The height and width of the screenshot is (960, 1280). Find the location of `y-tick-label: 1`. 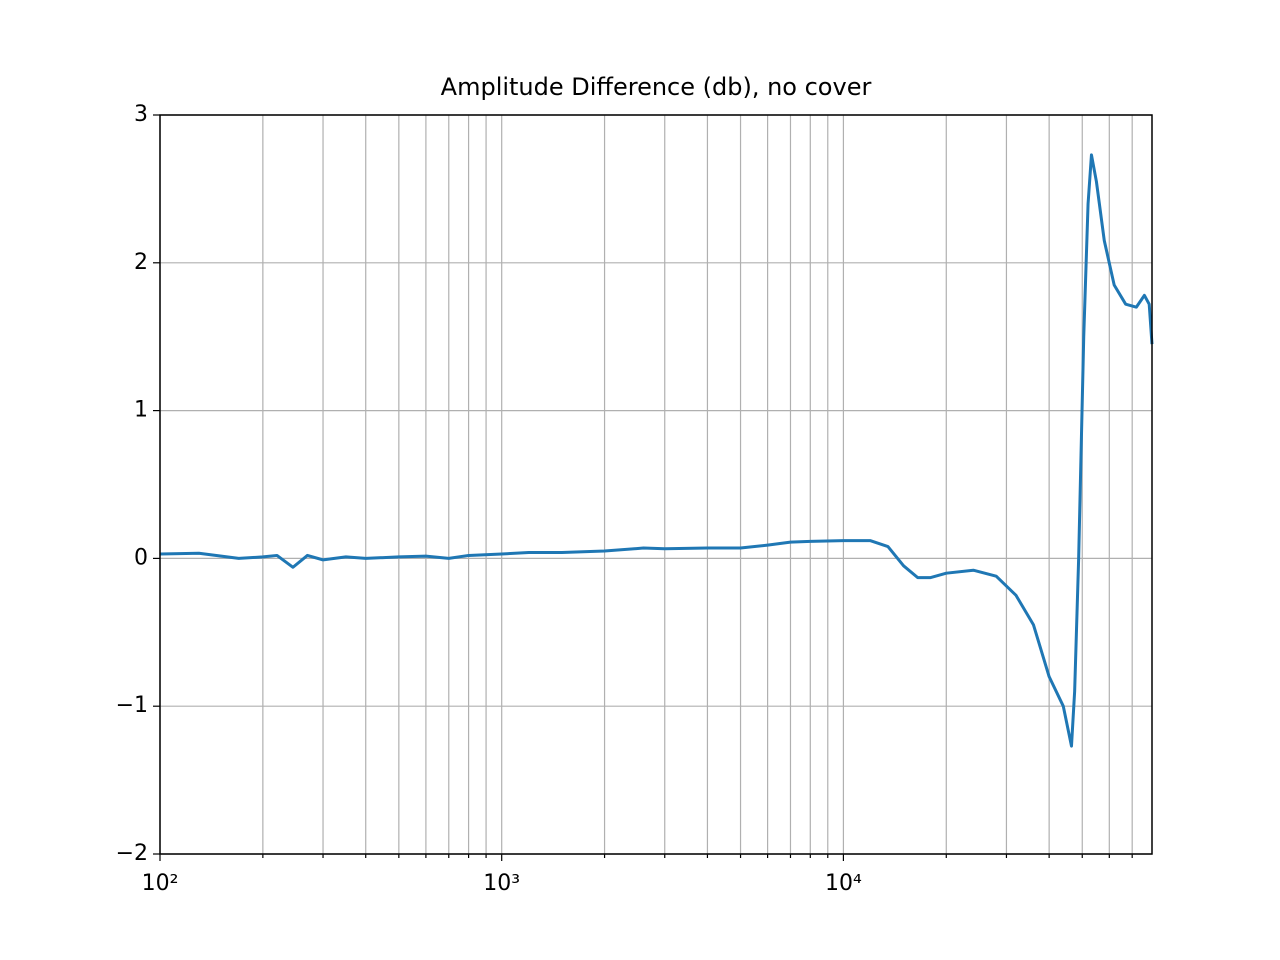

y-tick-label: 1 is located at coordinates (141, 410).